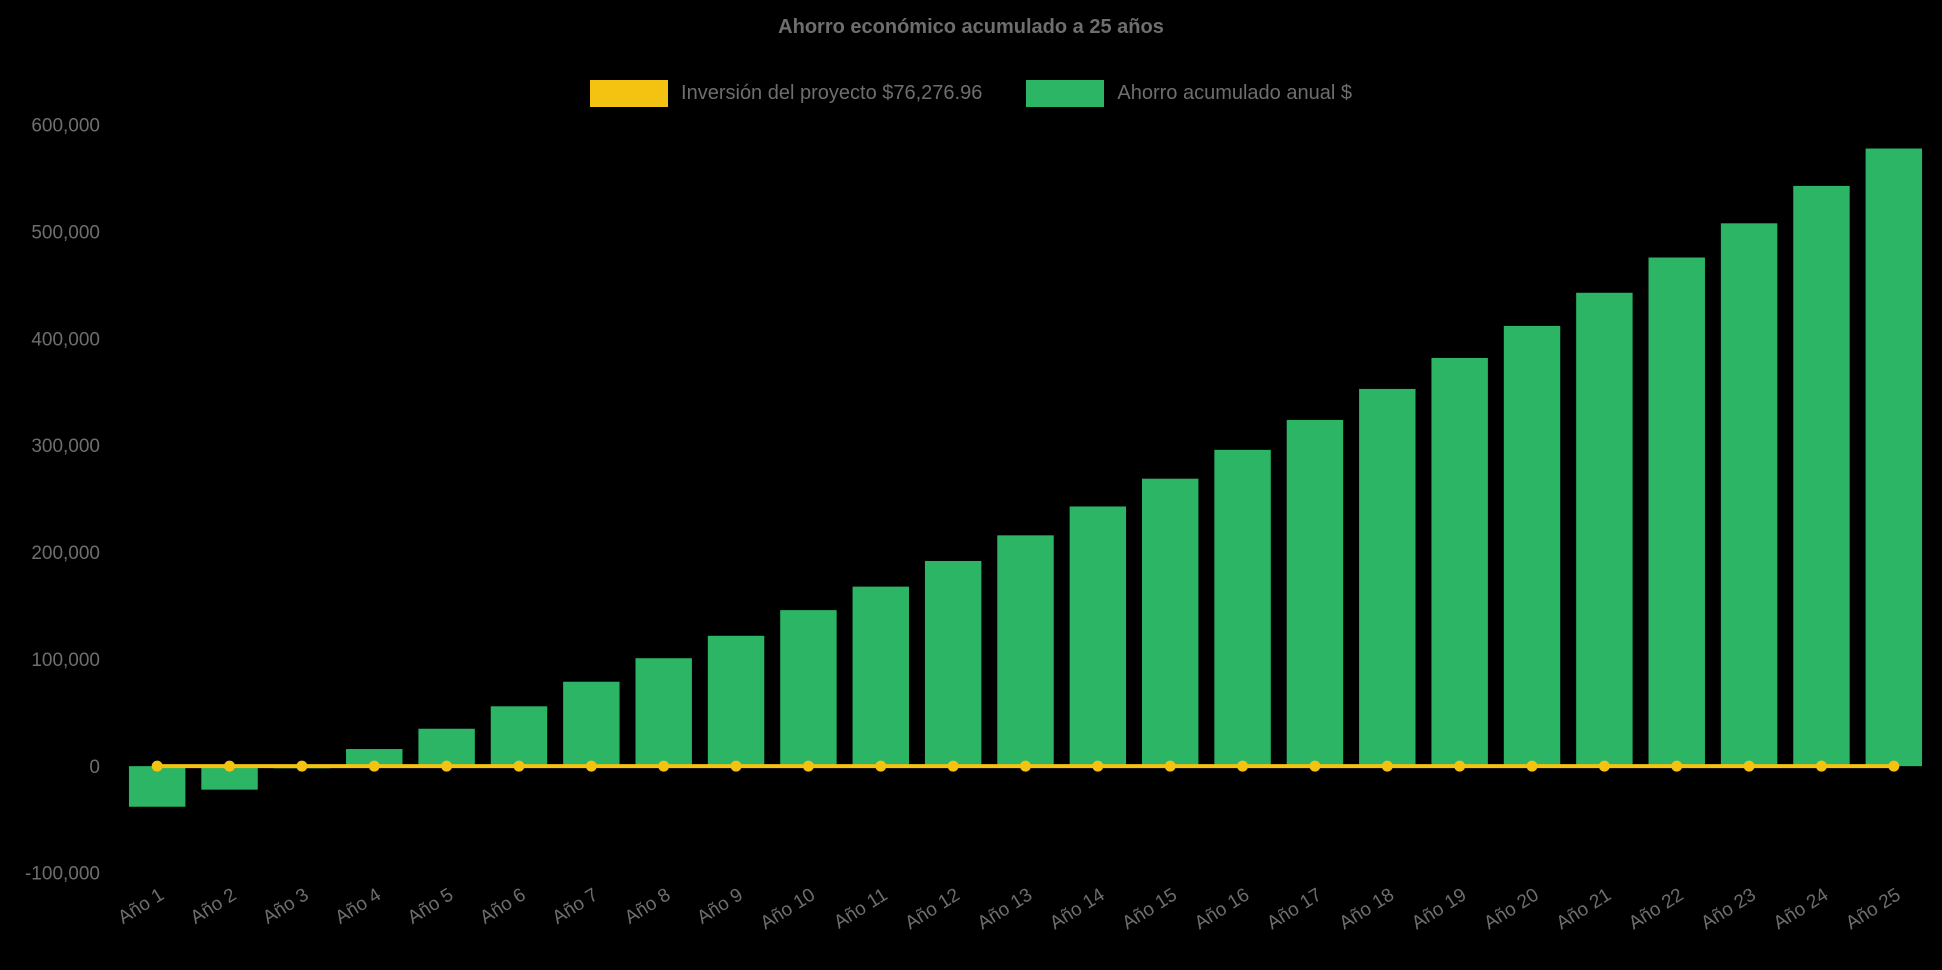 This screenshot has height=970, width=1942. Describe the element at coordinates (1222, 909) in the screenshot. I see `x-tick-label: Año 16` at that location.